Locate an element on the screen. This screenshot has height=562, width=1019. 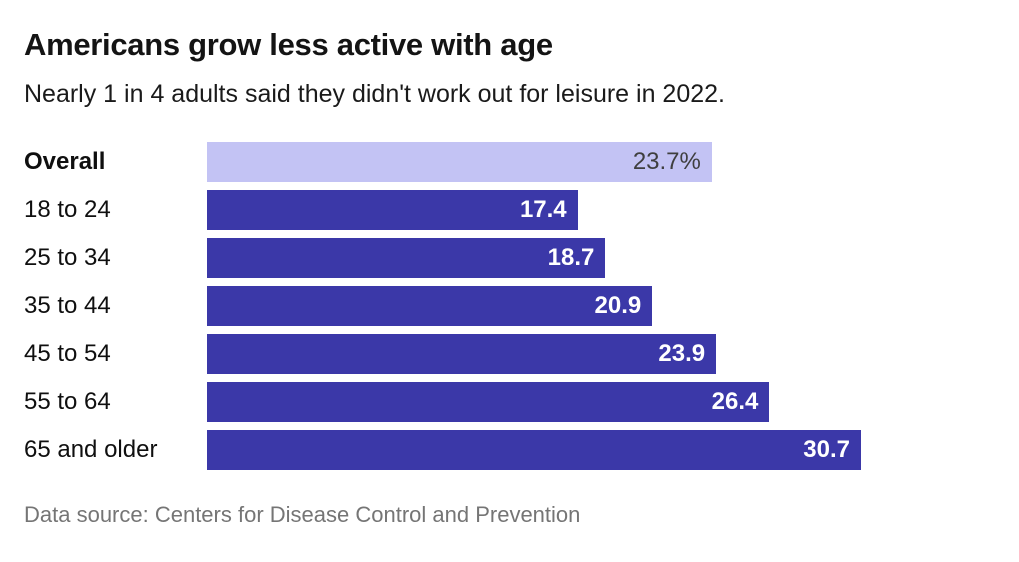
bar-value-label: 18.7 is located at coordinates (571, 257).